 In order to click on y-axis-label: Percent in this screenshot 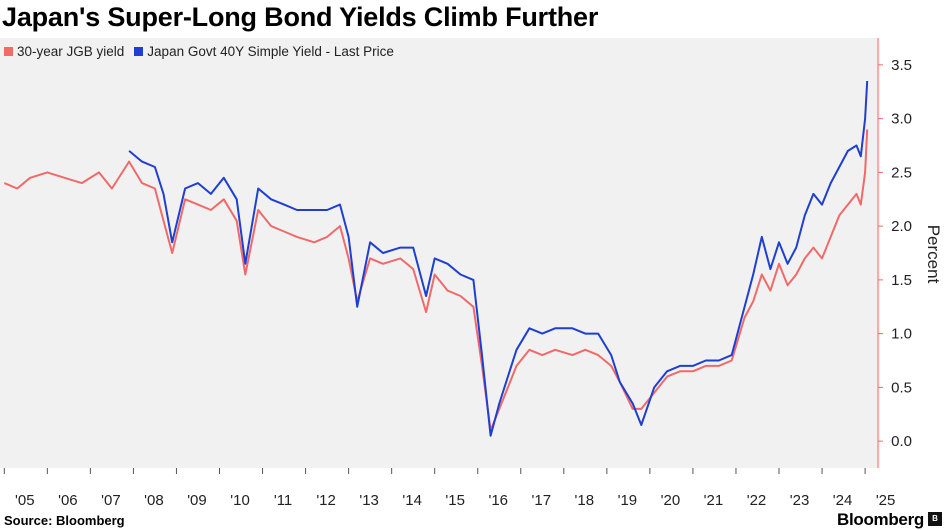, I will do `click(933, 254)`.